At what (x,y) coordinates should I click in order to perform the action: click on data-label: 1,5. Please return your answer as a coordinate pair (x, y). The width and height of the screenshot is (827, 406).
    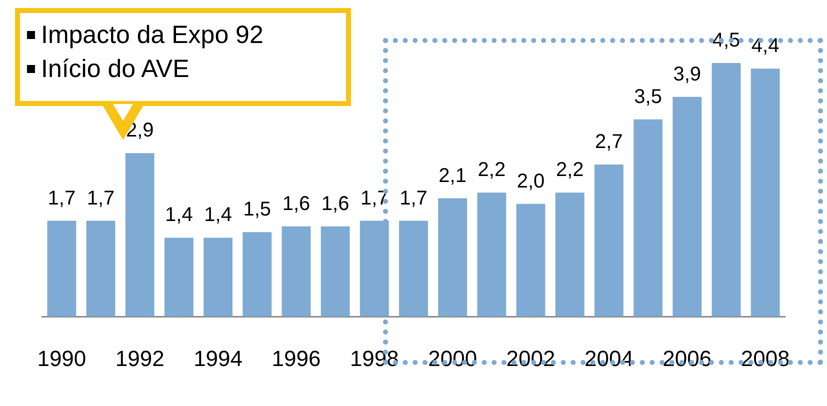
    Looking at the image, I should click on (257, 209).